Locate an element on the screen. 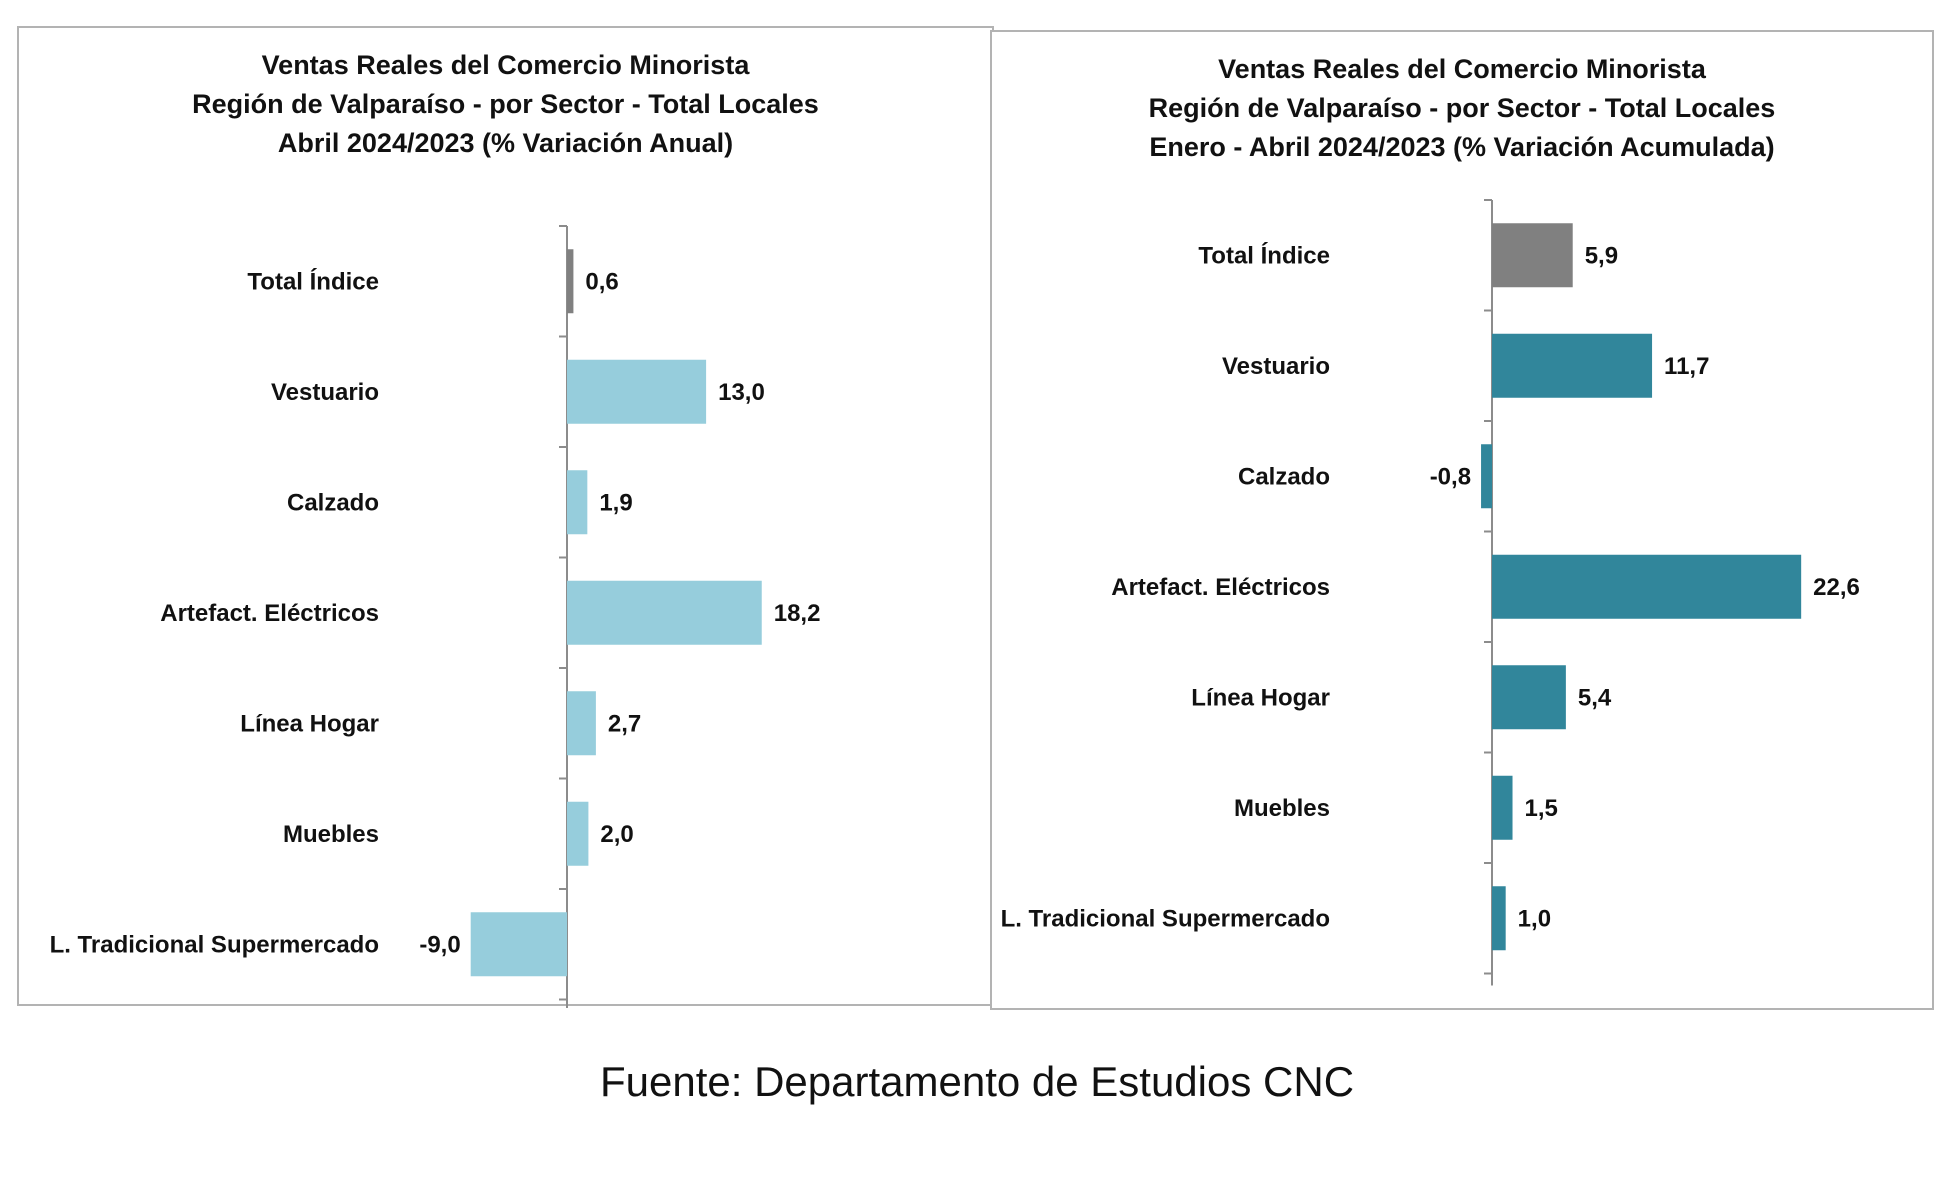 The width and height of the screenshot is (1954, 1184). data-label: 18,2 is located at coordinates (797, 613).